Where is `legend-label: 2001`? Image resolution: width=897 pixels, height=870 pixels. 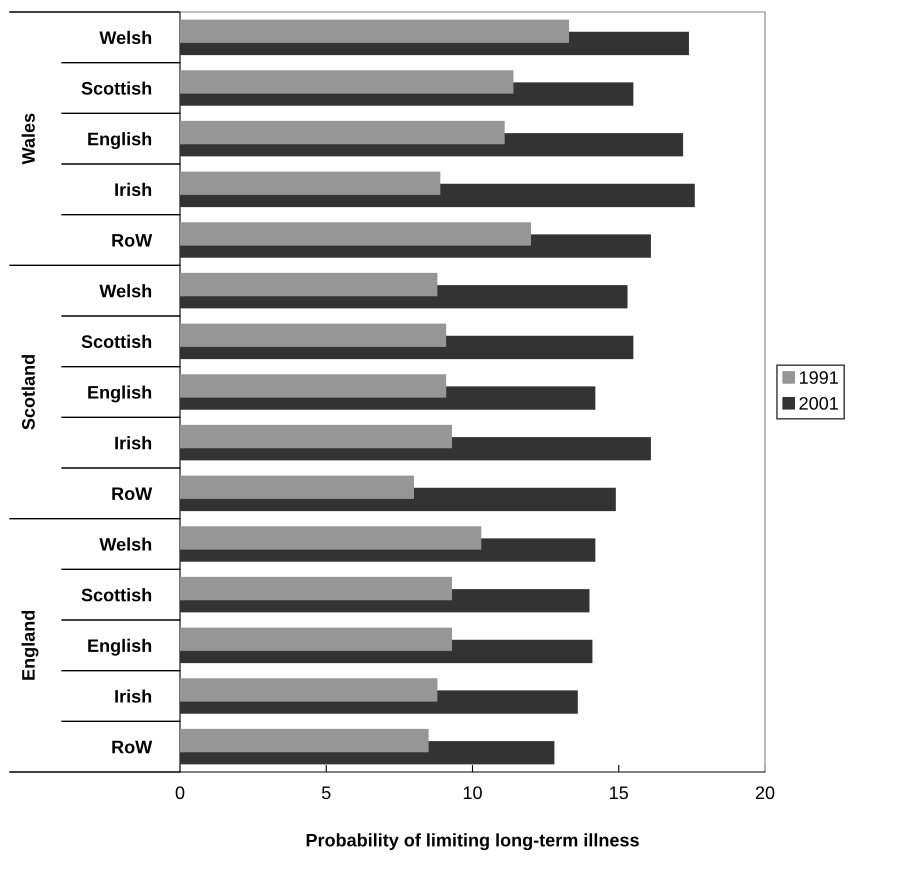
legend-label: 2001 is located at coordinates (819, 403).